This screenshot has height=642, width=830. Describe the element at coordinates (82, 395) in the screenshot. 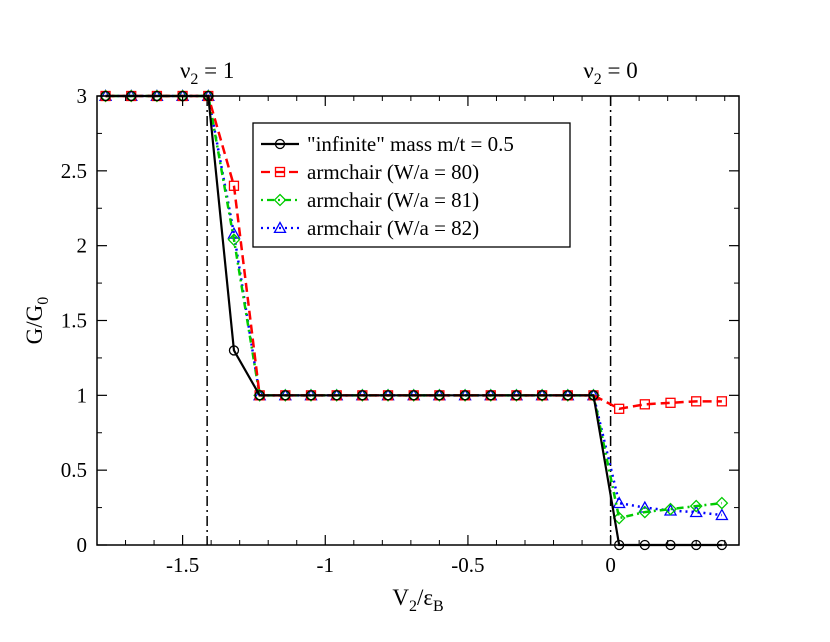

I see `y-tick-label: 1` at that location.